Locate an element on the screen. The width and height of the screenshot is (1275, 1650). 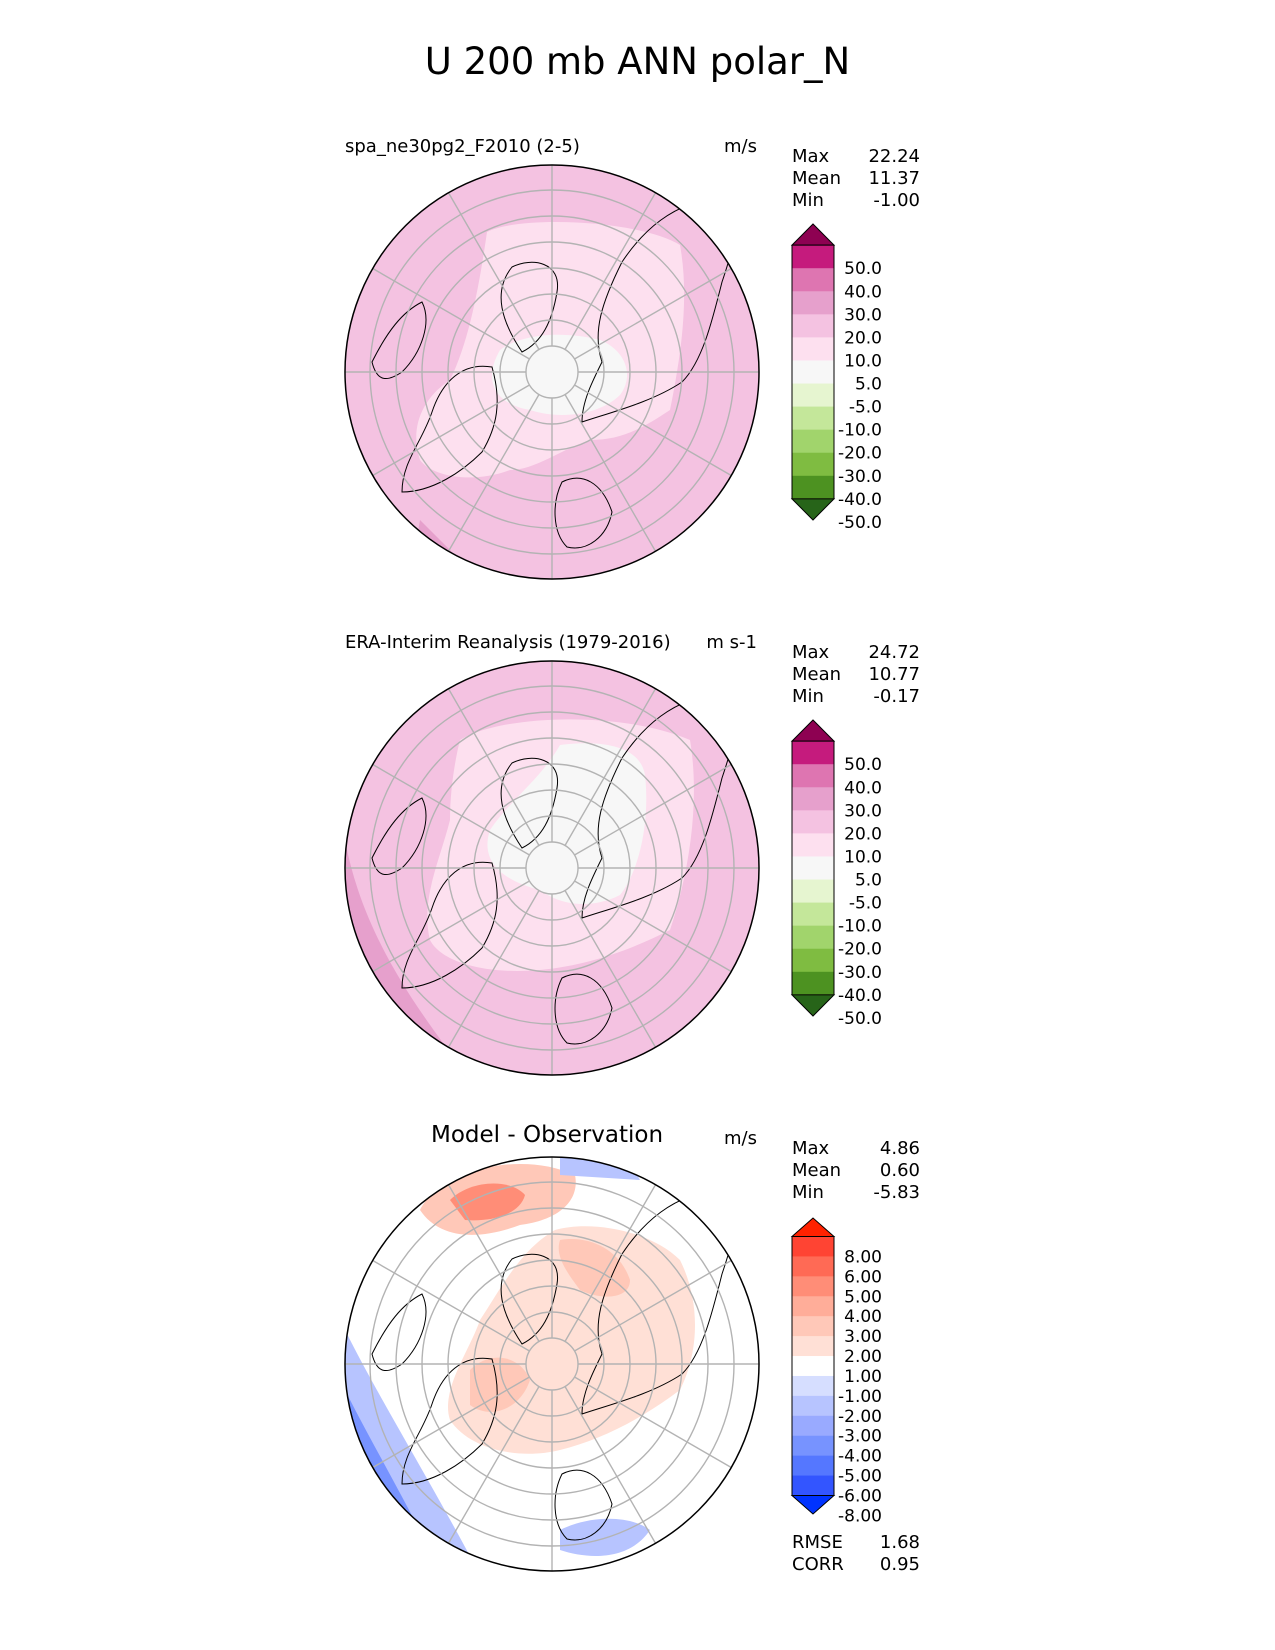
map-reference-overlay is located at coordinates (552, 868).